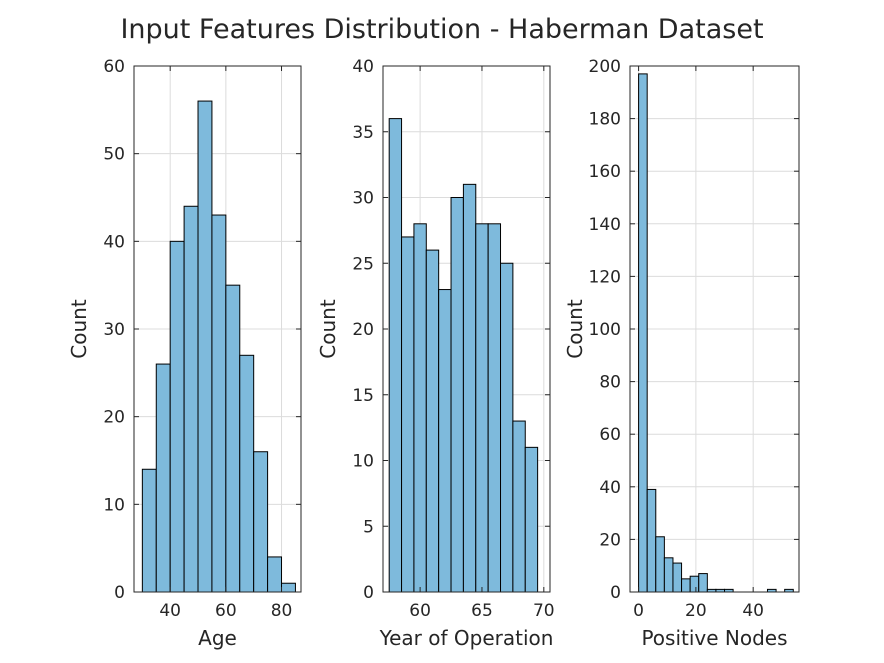  Describe the element at coordinates (217, 638) in the screenshot. I see `x-axis-label: Age` at that location.